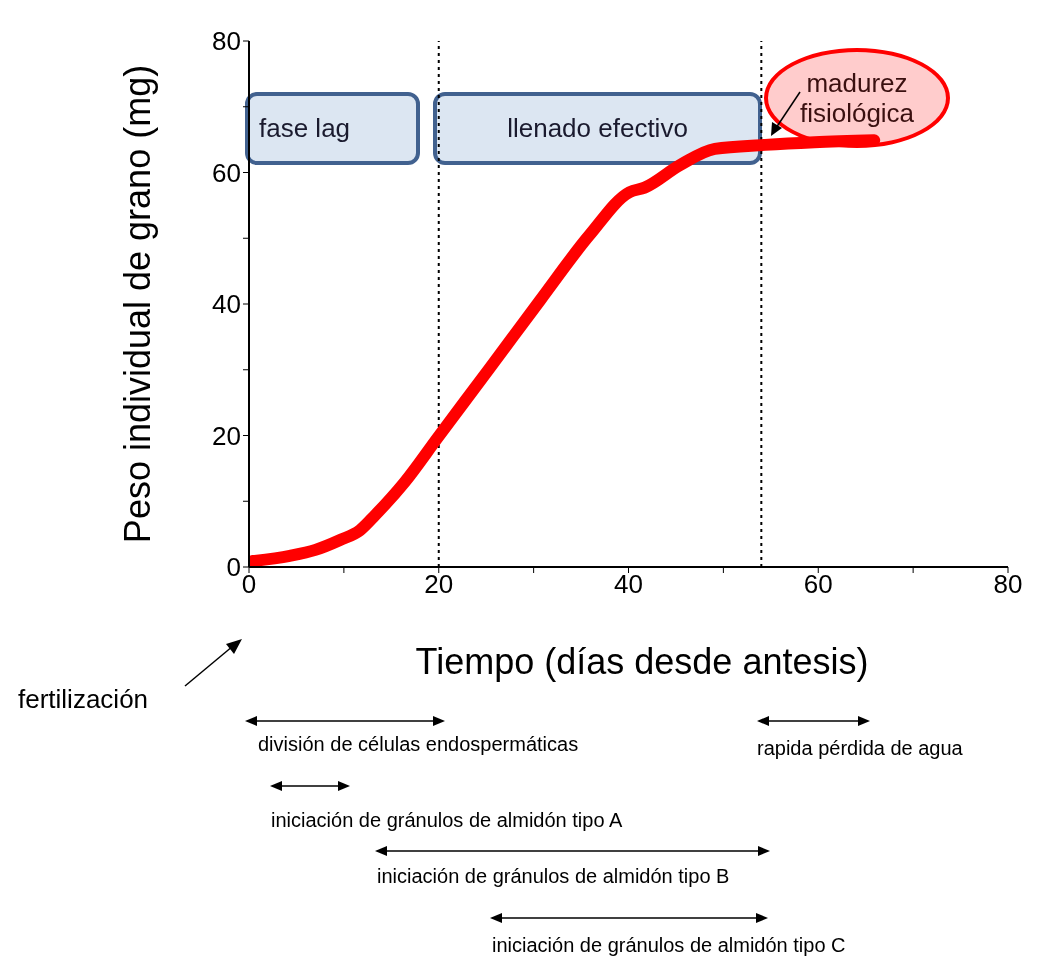 The image size is (1037, 962). Describe the element at coordinates (1008, 584) in the screenshot. I see `x-tick-label: 80` at that location.